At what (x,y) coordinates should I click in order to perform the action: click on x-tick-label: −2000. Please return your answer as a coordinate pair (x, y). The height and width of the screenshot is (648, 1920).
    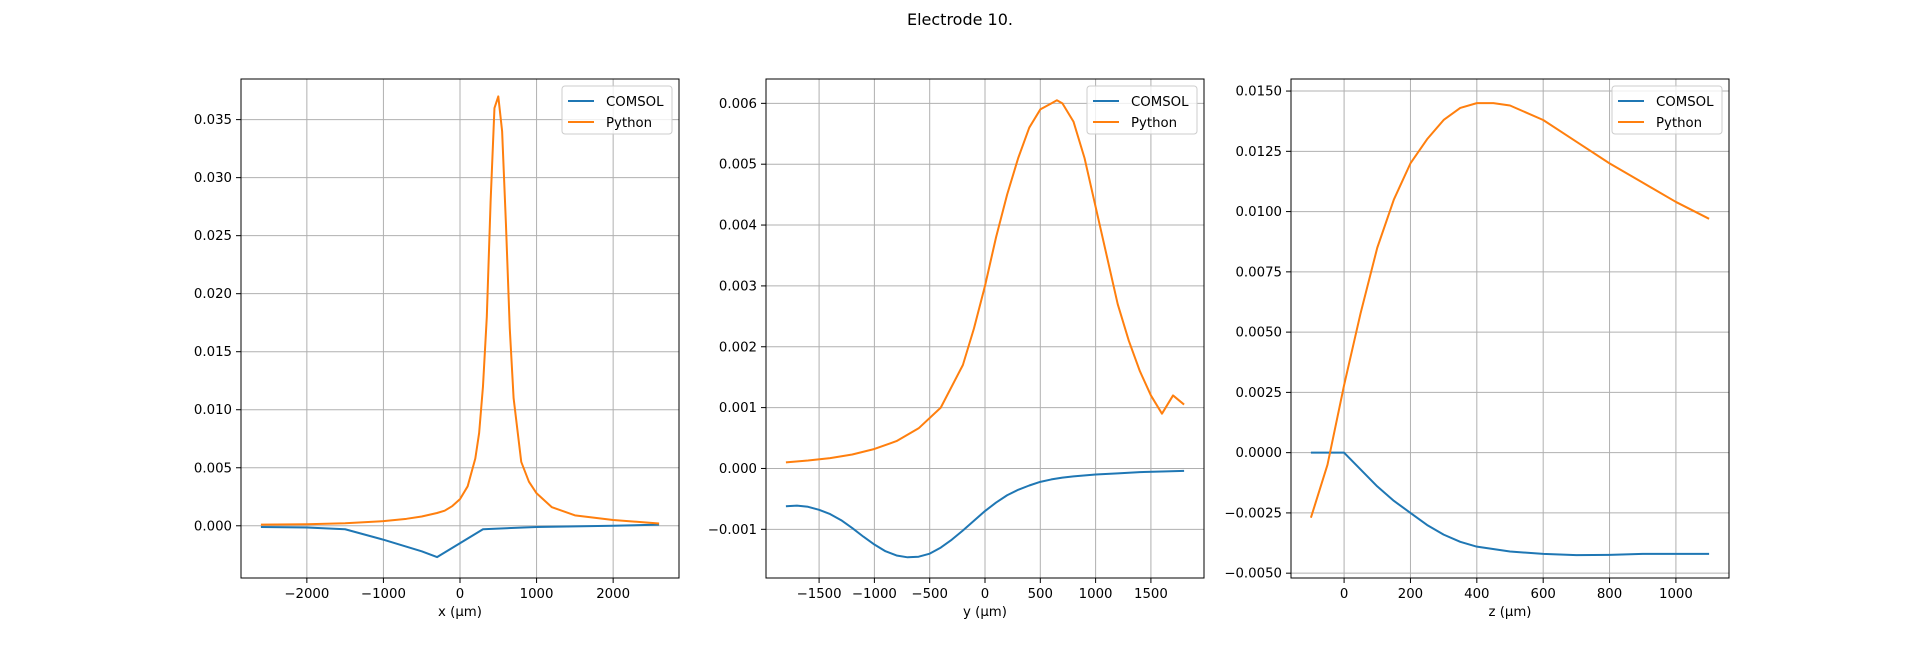
    Looking at the image, I should click on (306, 594).